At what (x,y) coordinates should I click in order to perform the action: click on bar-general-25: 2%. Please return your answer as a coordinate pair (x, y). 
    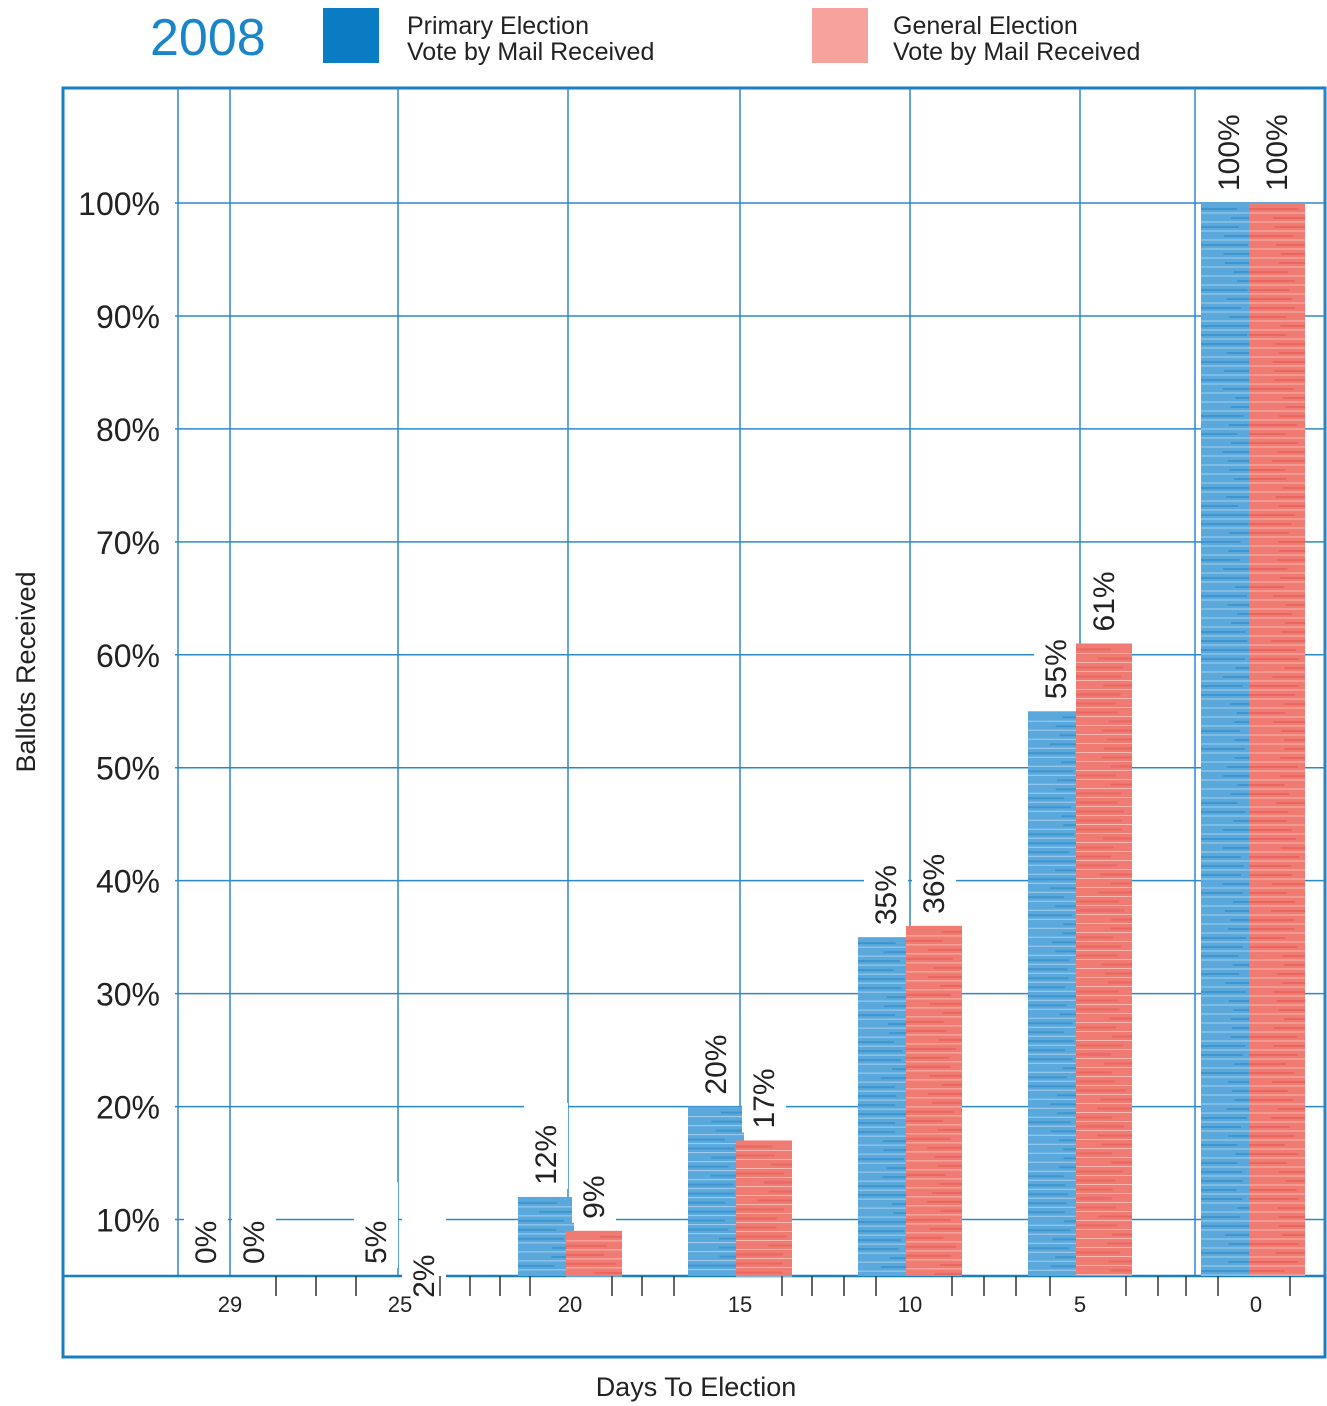
    Looking at the image, I should click on (424, 1258).